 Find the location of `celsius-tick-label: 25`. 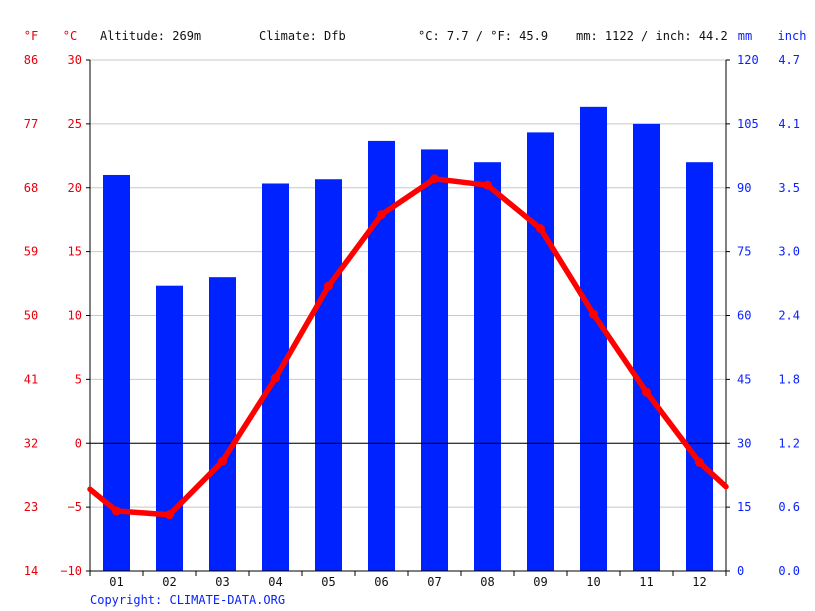

celsius-tick-label: 25 is located at coordinates (75, 124).